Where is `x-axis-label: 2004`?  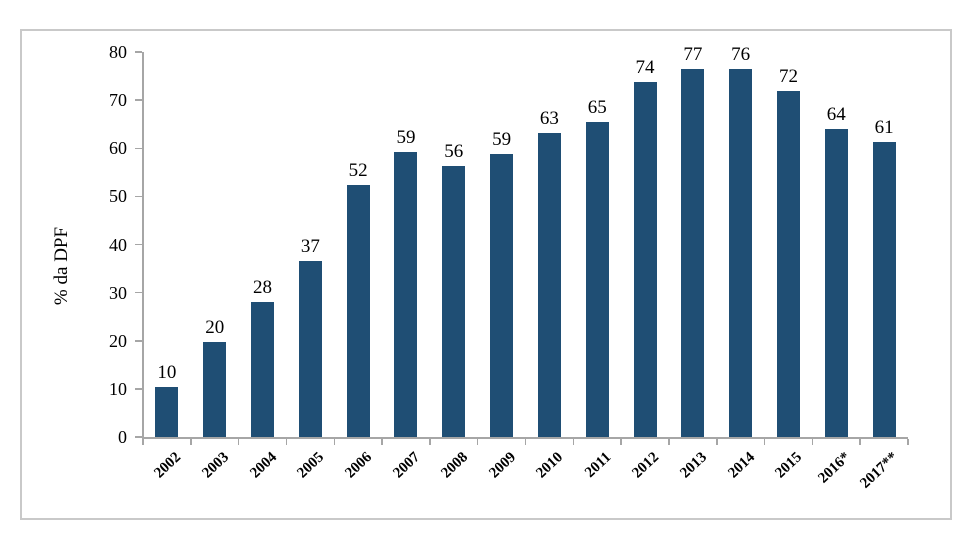
x-axis-label: 2004 is located at coordinates (263, 465).